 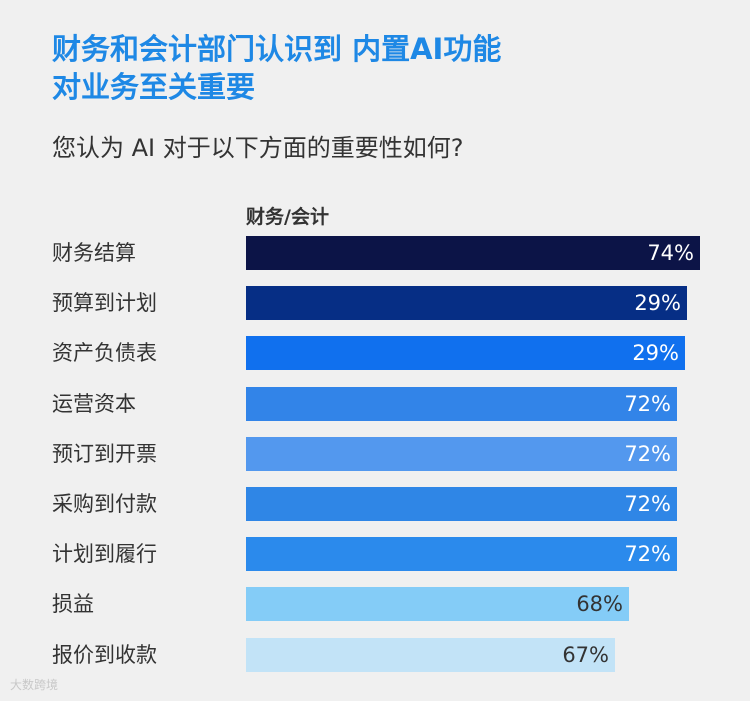 I want to click on series-label: 财务/会计, so click(x=287, y=217).